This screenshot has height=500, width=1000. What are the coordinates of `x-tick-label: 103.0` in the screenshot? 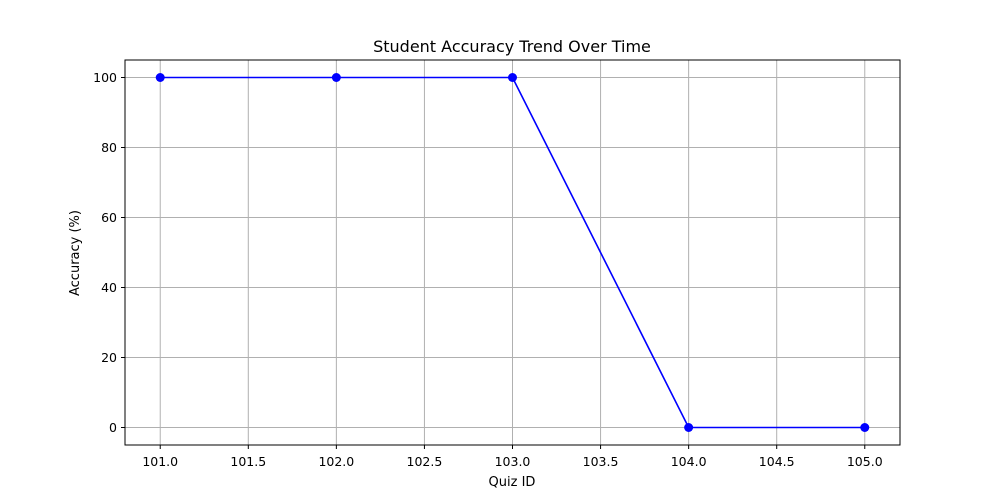 It's located at (513, 461).